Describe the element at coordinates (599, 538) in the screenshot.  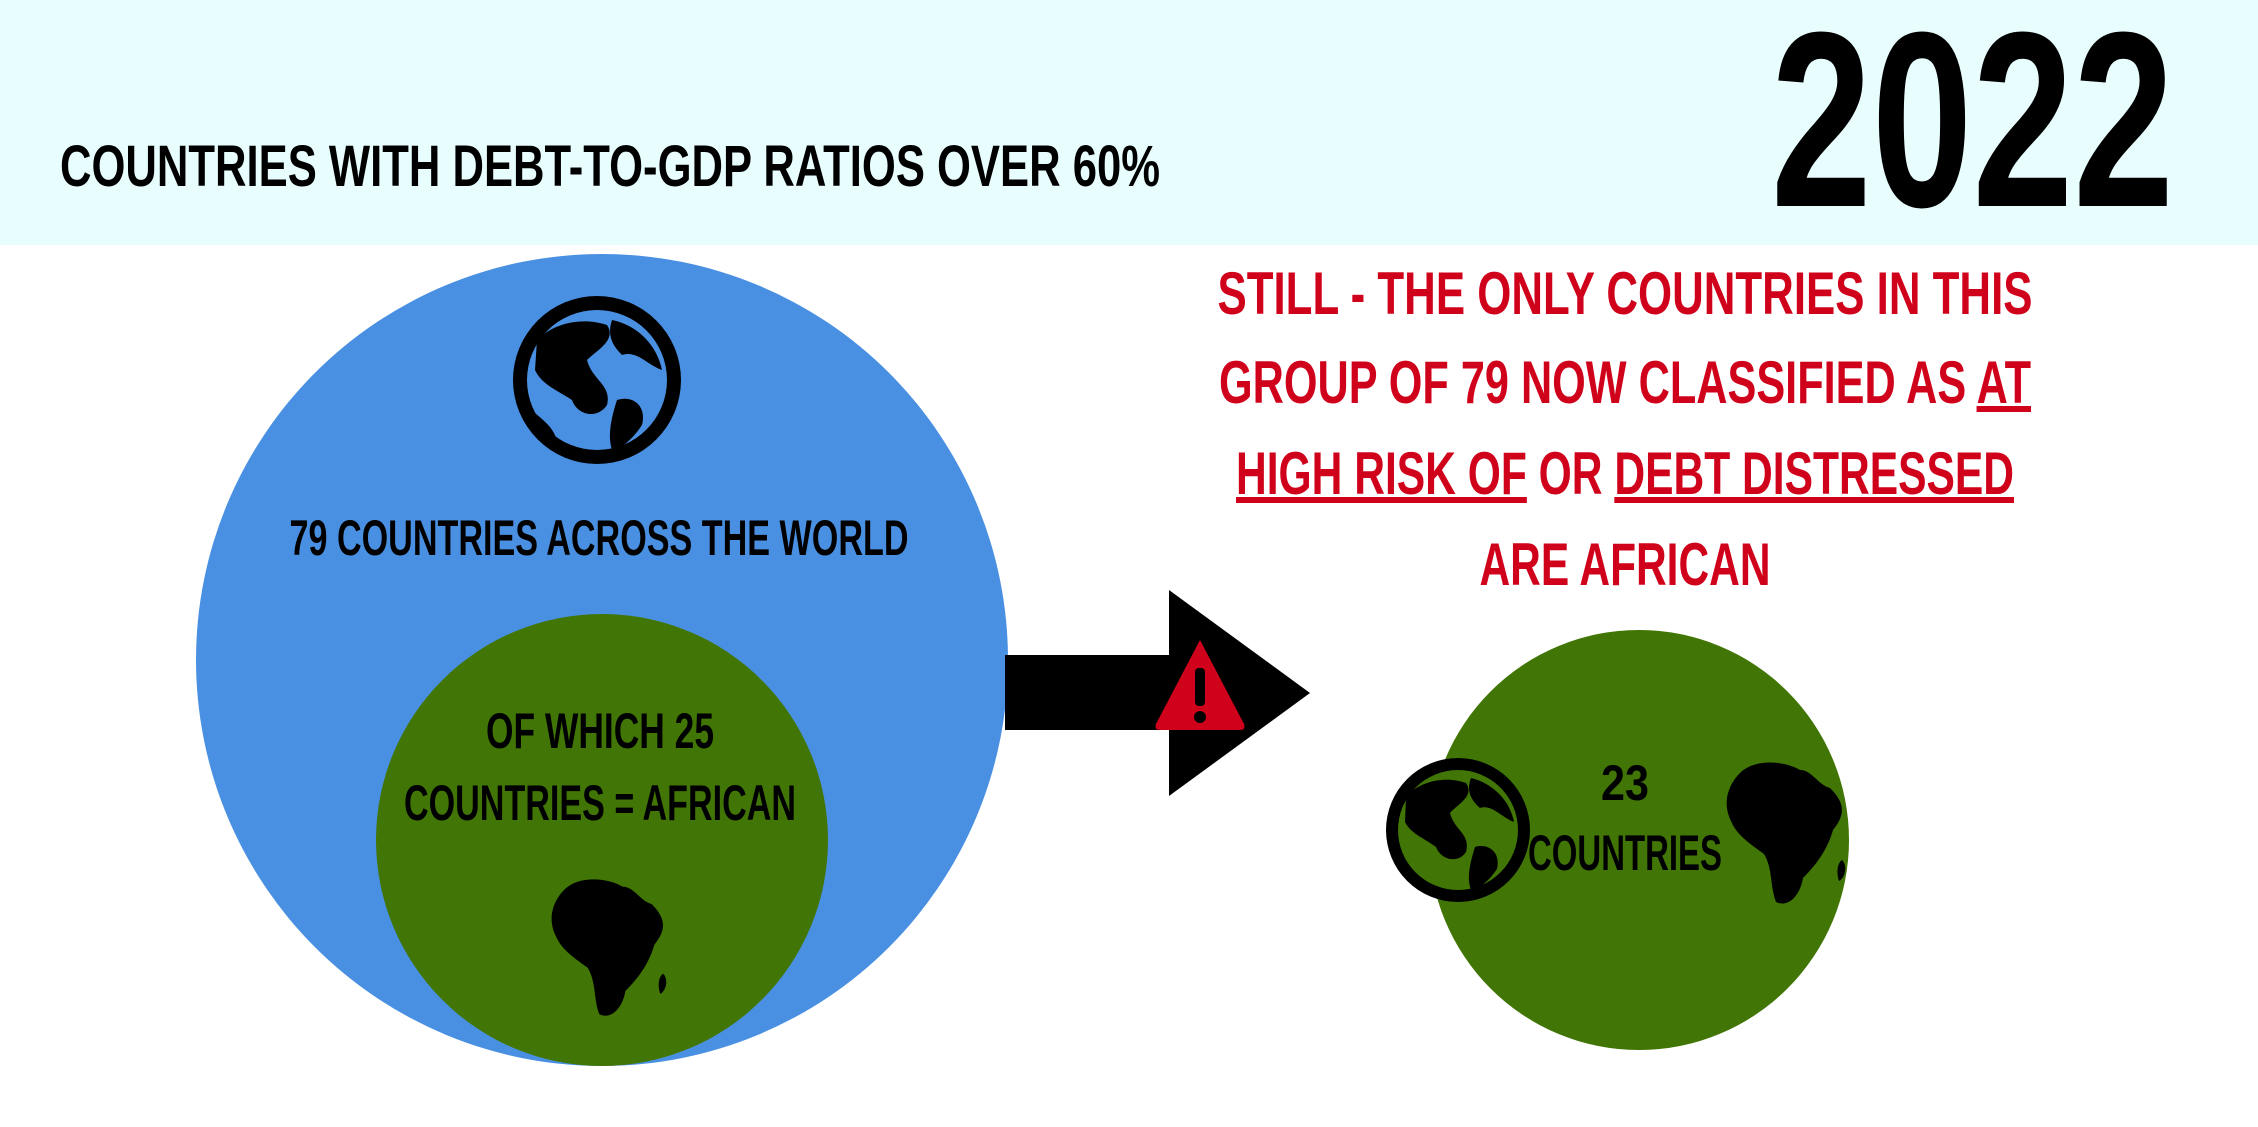
I see `world-label: 79 COUNTRIES ACROSS THE WORLD` at that location.